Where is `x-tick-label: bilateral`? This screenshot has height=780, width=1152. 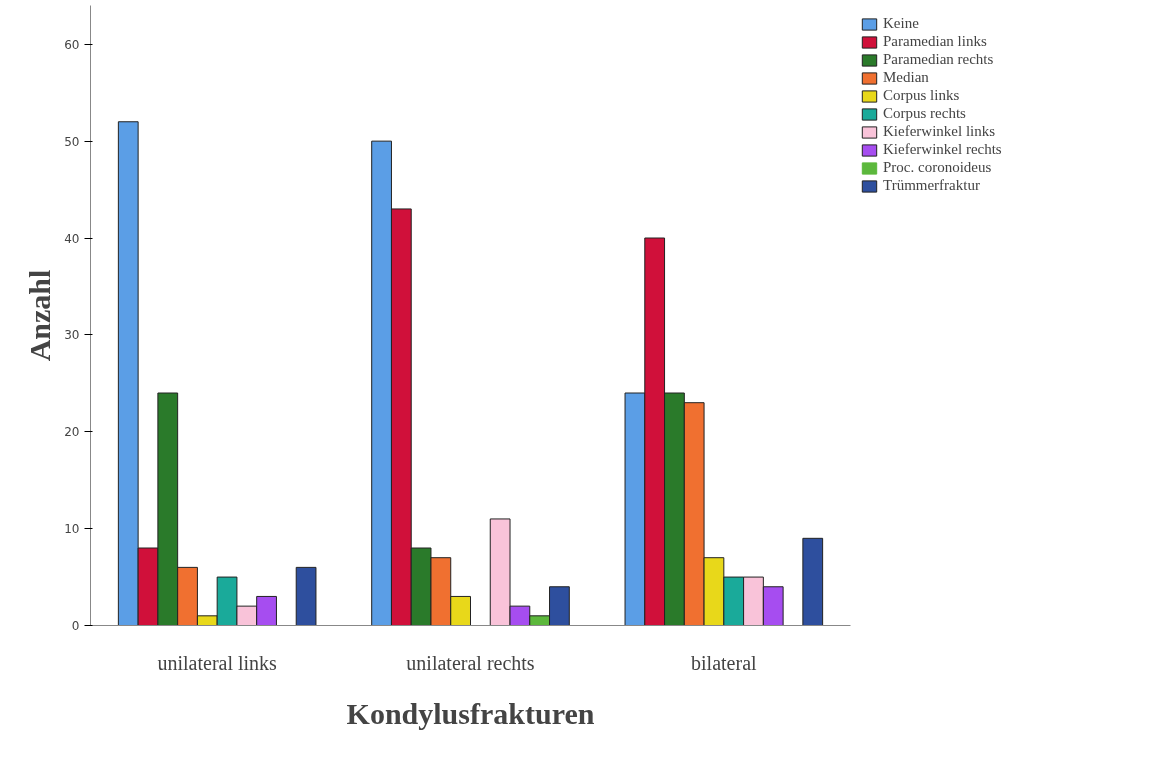 x-tick-label: bilateral is located at coordinates (724, 662).